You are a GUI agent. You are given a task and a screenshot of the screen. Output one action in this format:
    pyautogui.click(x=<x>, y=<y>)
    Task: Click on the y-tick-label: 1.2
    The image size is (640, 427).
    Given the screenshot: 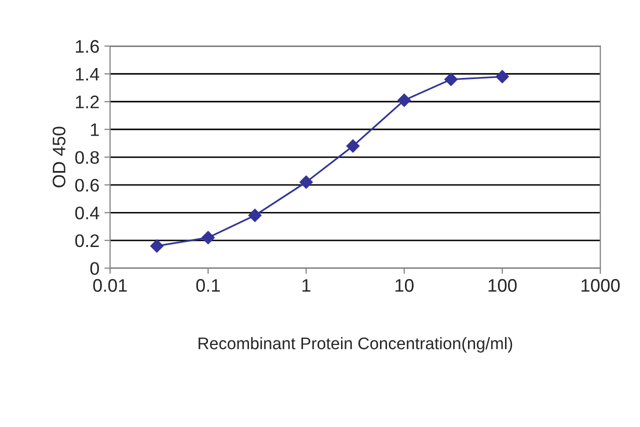 What is the action you would take?
    pyautogui.click(x=87, y=102)
    